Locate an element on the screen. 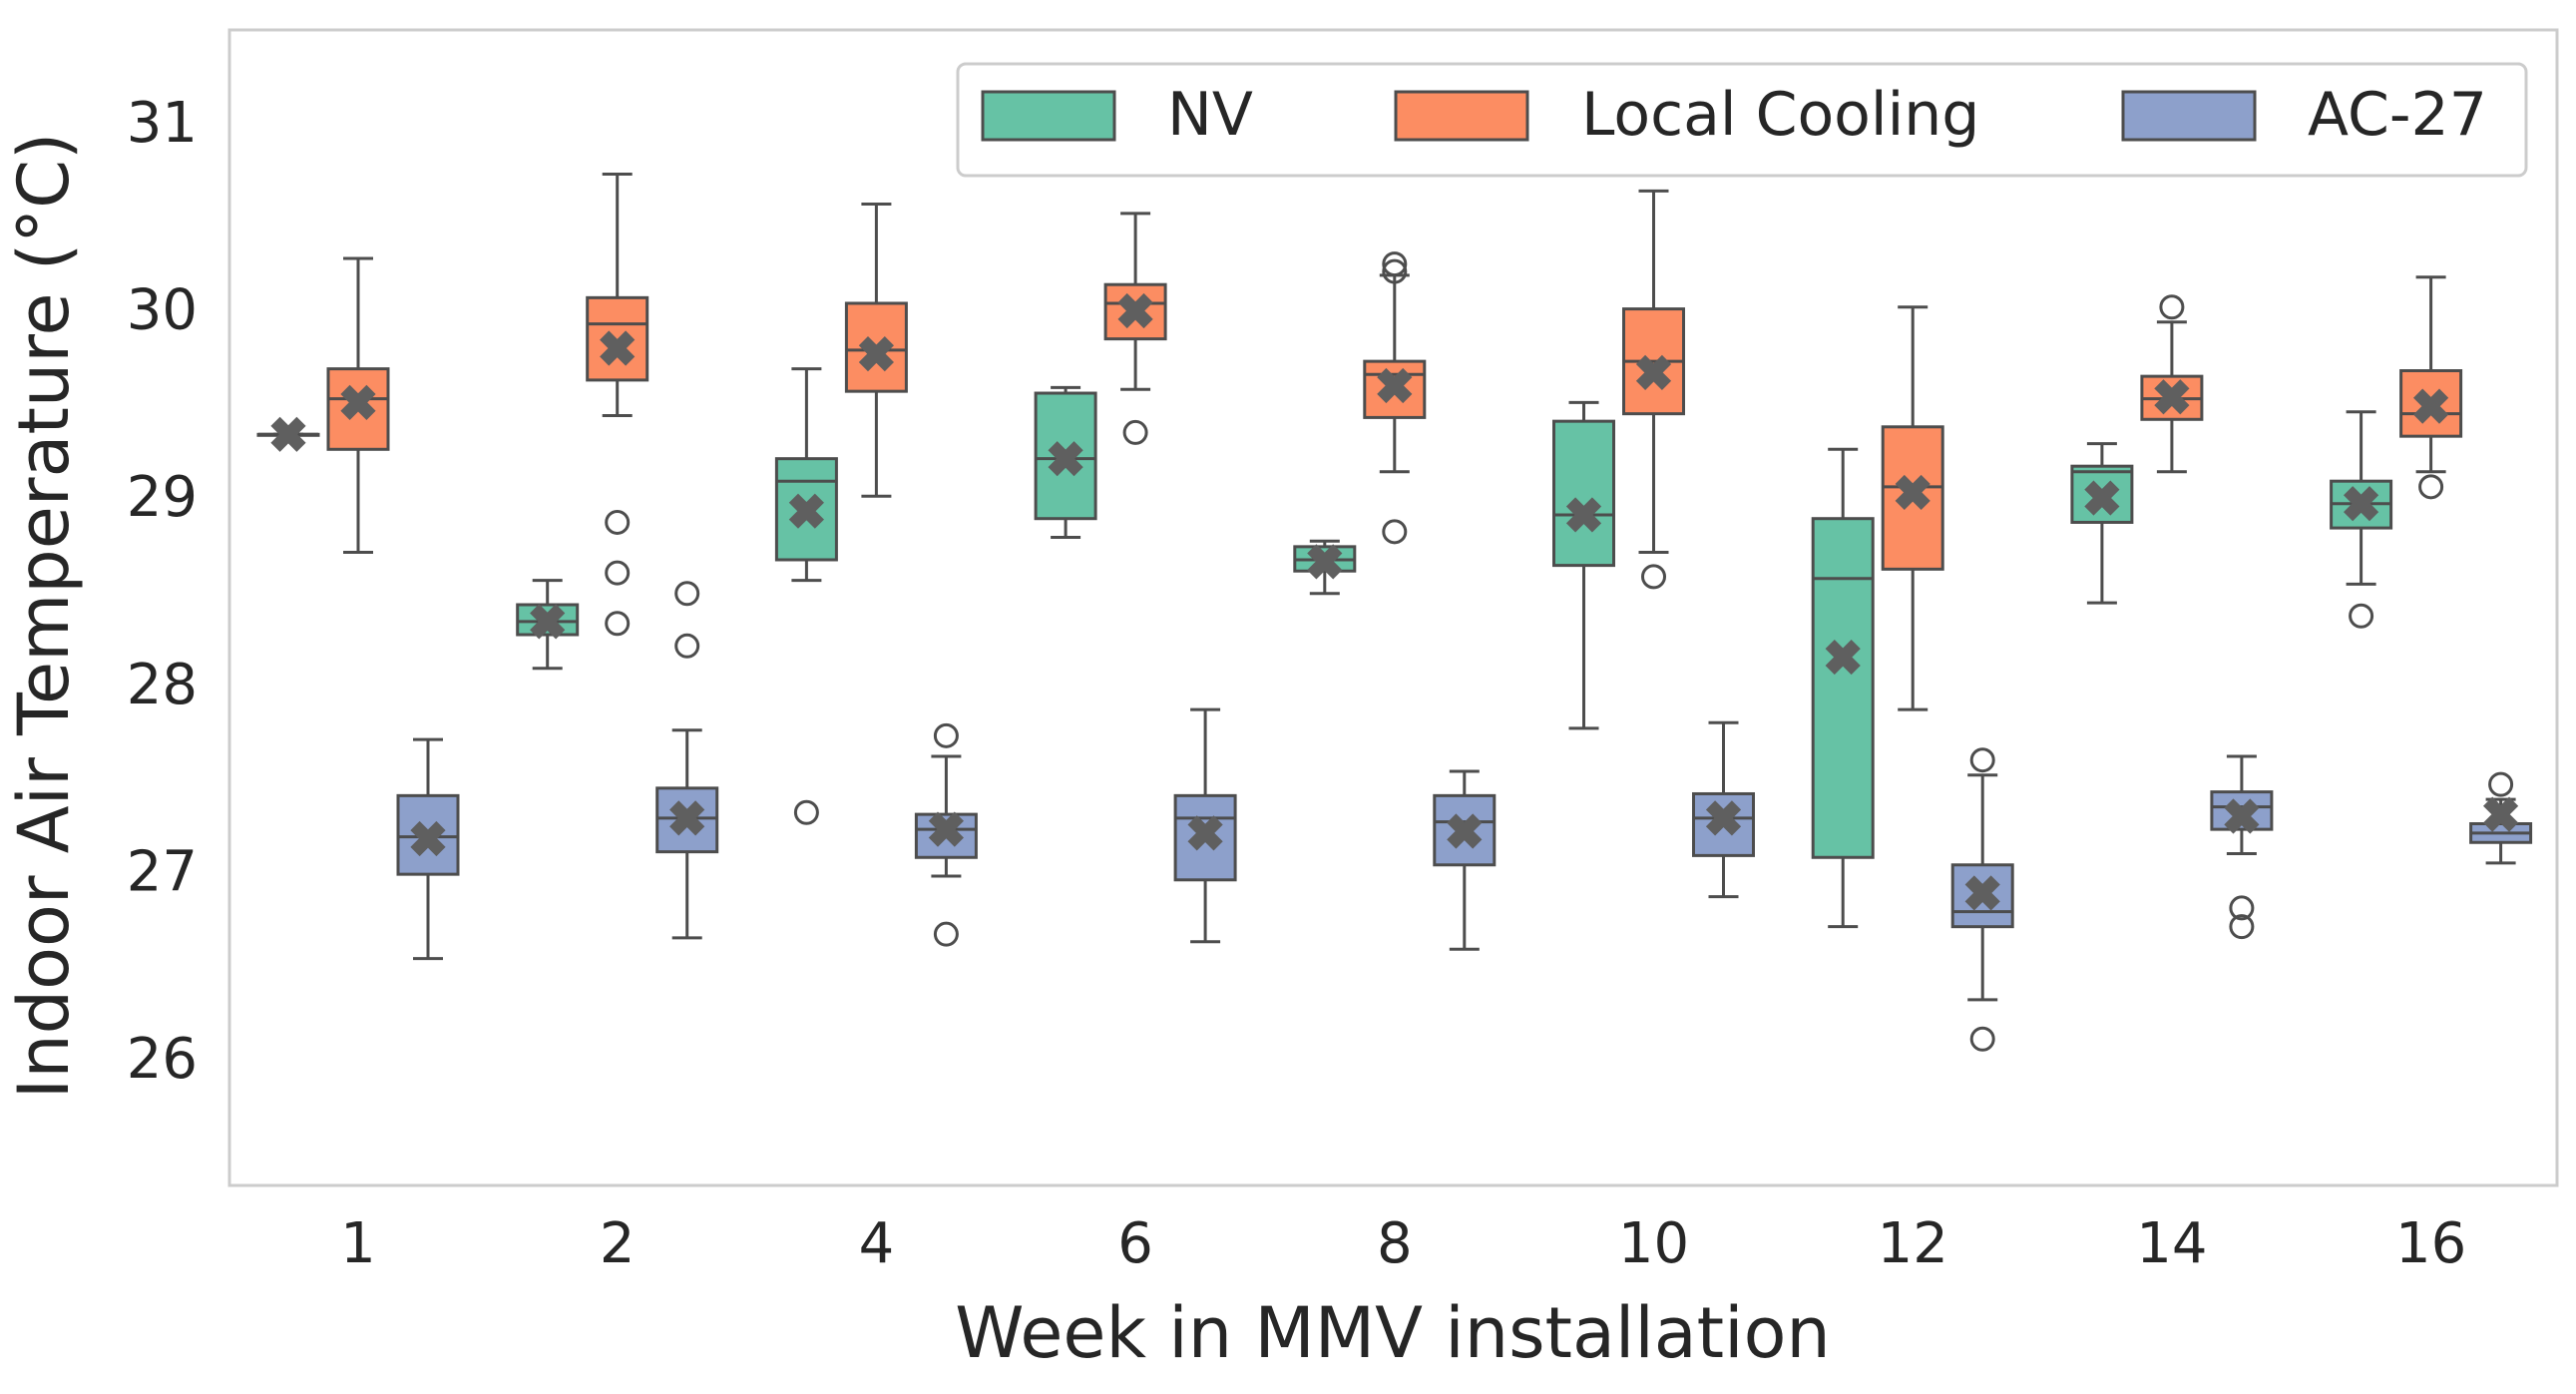  x-tick-label: 2 is located at coordinates (618, 1243).